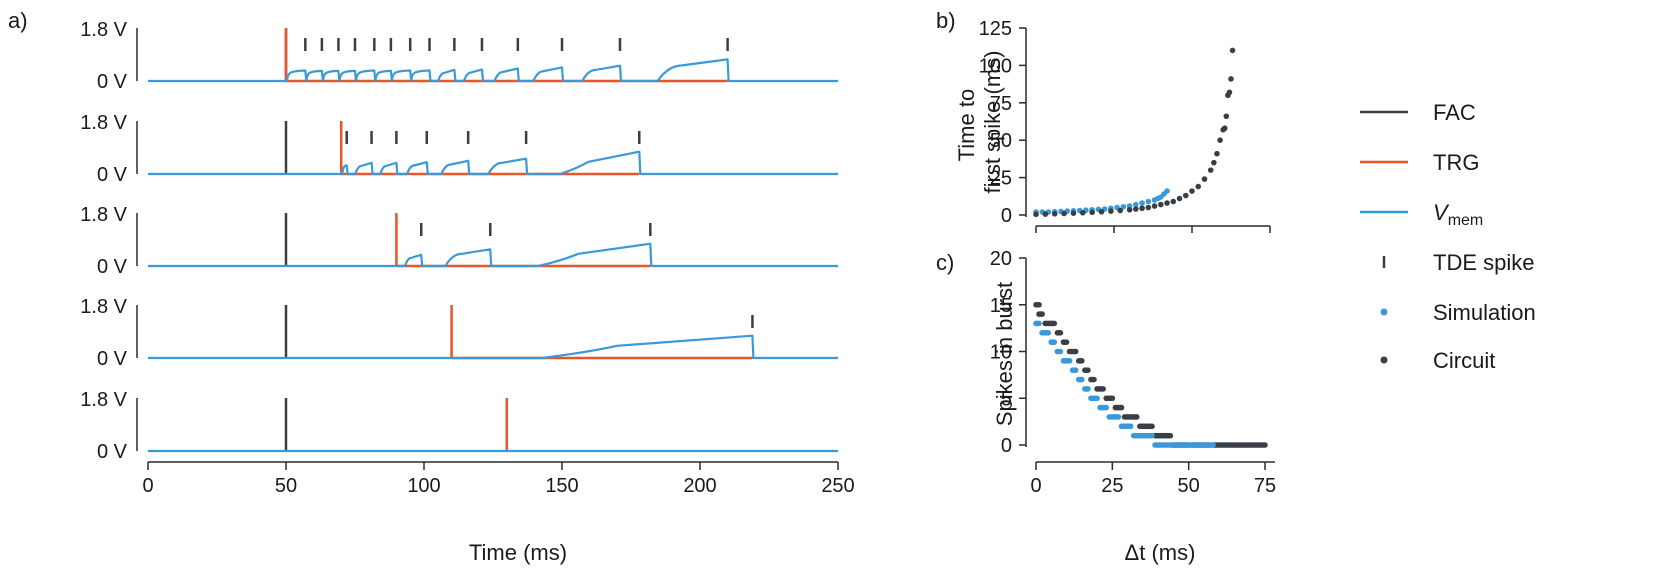 This screenshot has height=576, width=1661. Describe the element at coordinates (1112, 486) in the screenshot. I see `panel-c-xtick-label-25: 25` at that location.